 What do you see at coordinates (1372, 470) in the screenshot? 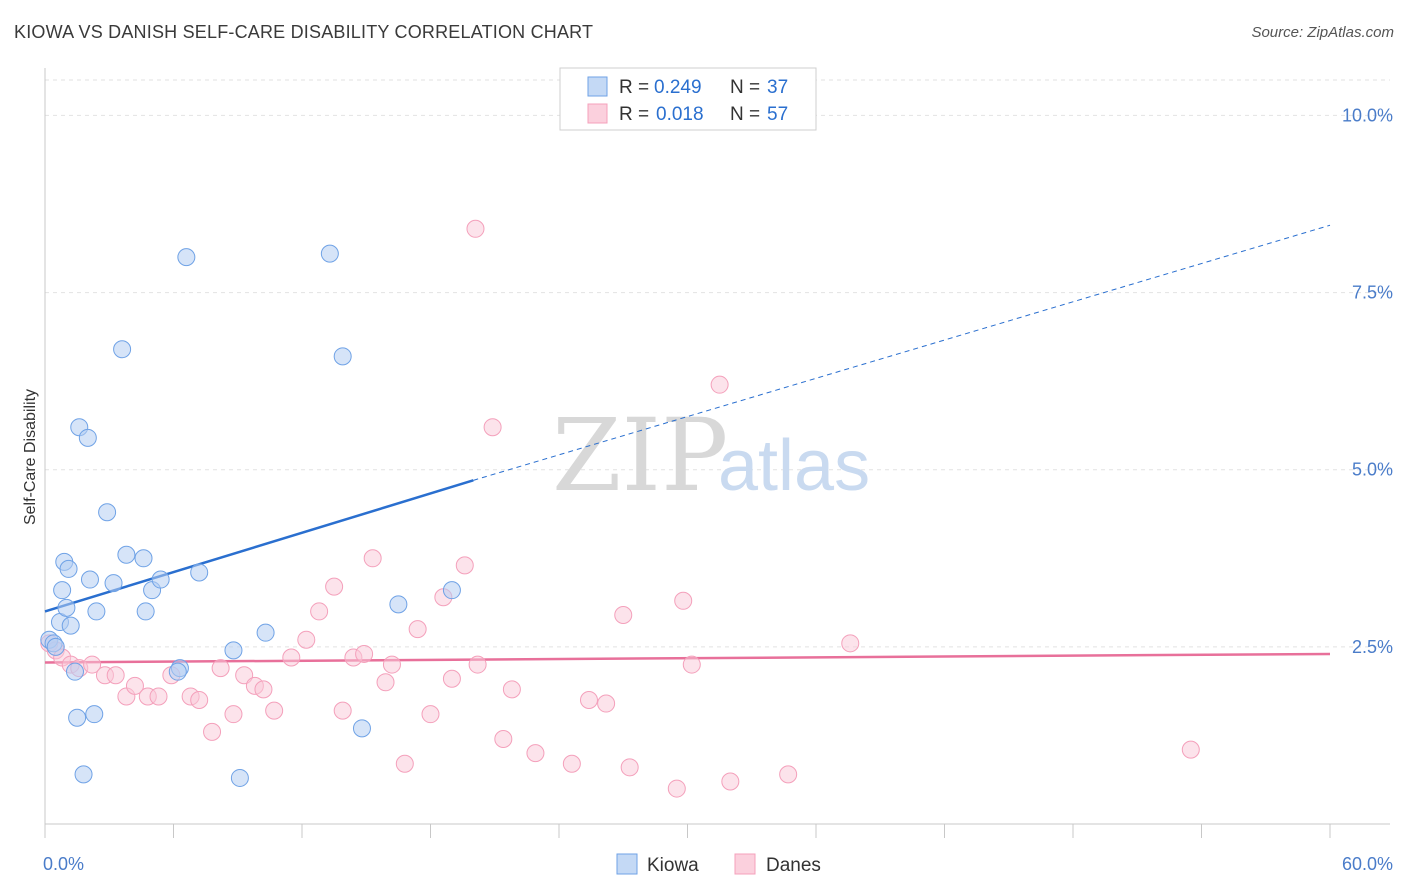
I see `y-tick-label-1: 5.0%` at bounding box center [1372, 470].